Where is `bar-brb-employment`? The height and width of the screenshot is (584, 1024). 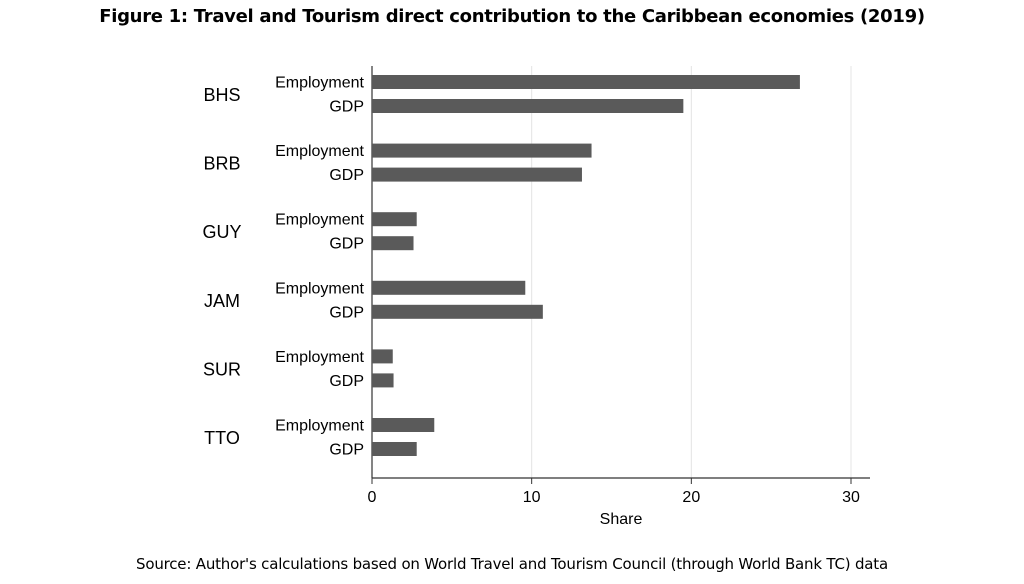
bar-brb-employment is located at coordinates (482, 150).